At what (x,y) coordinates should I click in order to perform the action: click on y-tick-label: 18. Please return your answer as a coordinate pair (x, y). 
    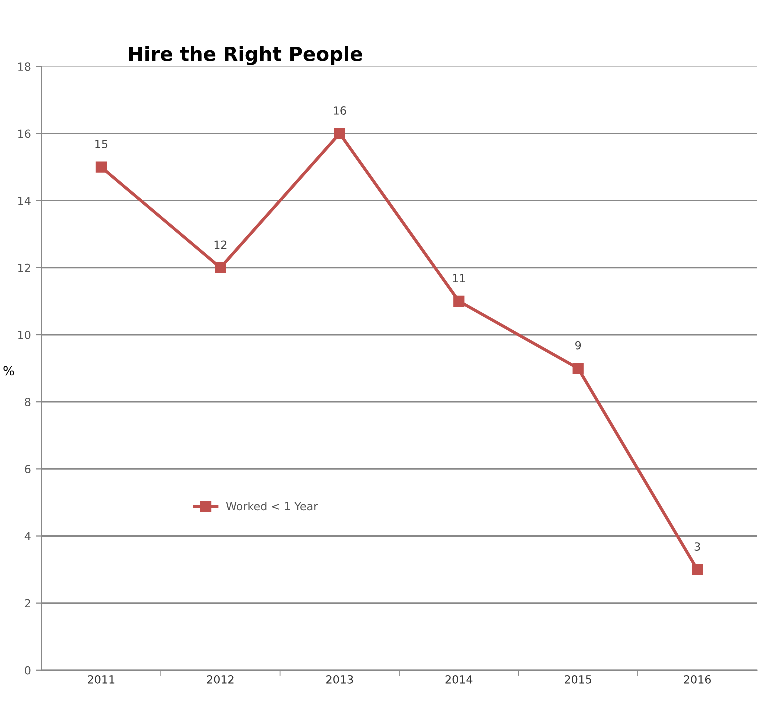
    Looking at the image, I should click on (24, 67).